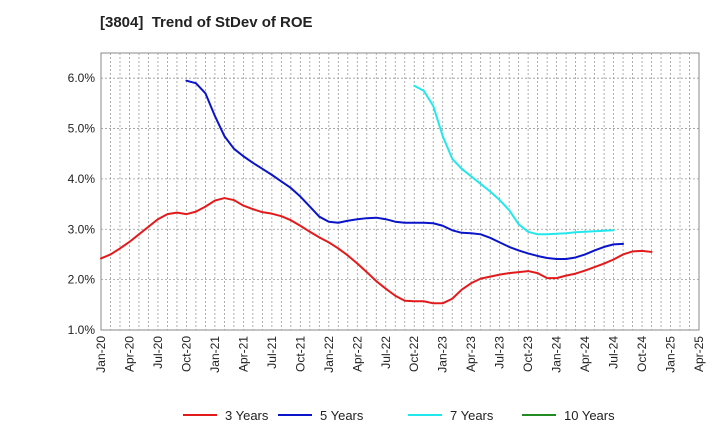 This screenshot has height=440, width=720. What do you see at coordinates (585, 354) in the screenshot?
I see `x-tick-label: Apr-24` at bounding box center [585, 354].